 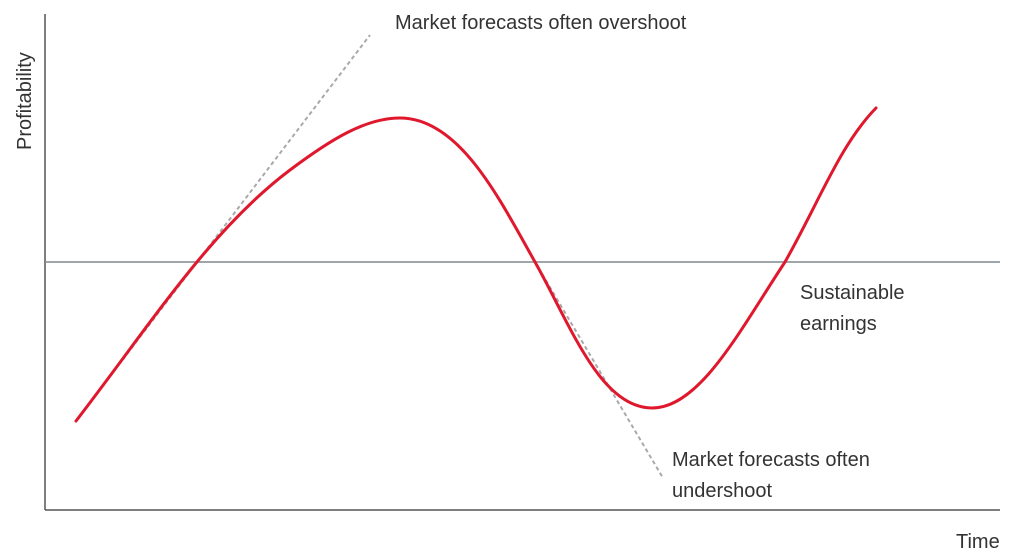 I want to click on y-axis-label: Profitability, so click(x=25, y=101).